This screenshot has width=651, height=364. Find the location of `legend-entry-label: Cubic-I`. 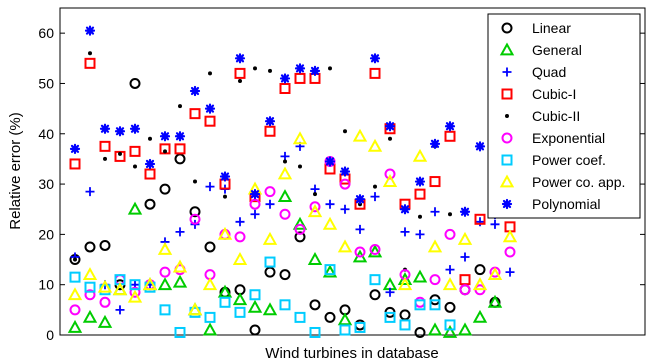

legend-entry-label: Cubic-I is located at coordinates (554, 94).